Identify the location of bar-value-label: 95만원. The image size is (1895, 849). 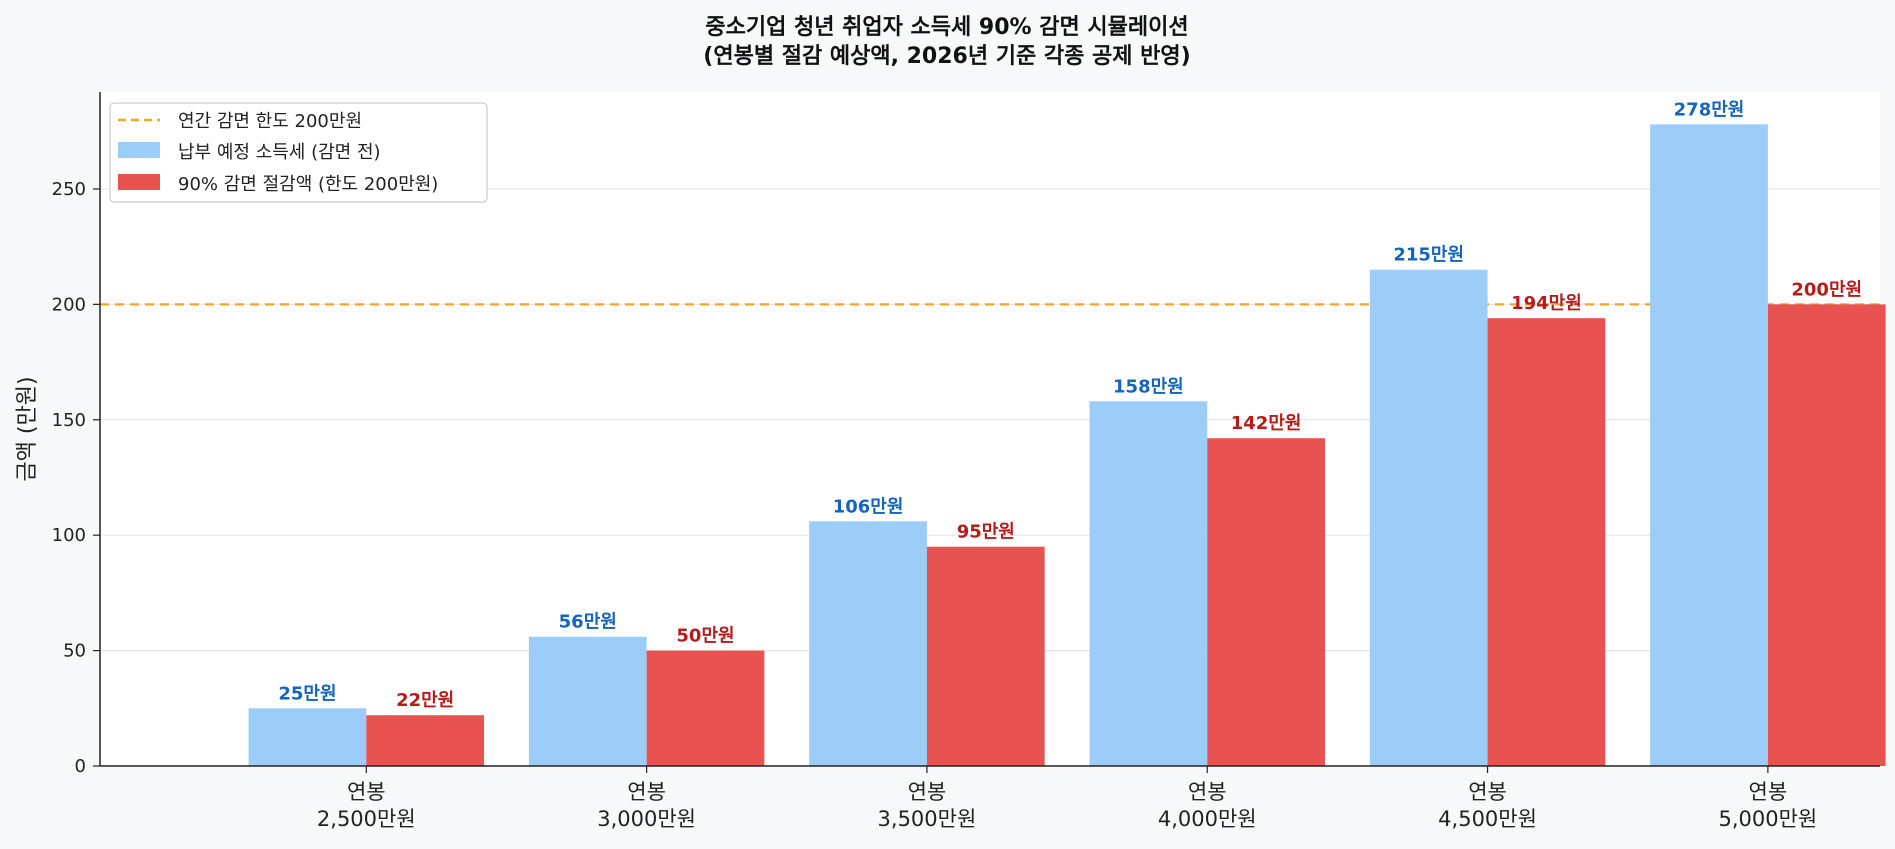
(986, 532).